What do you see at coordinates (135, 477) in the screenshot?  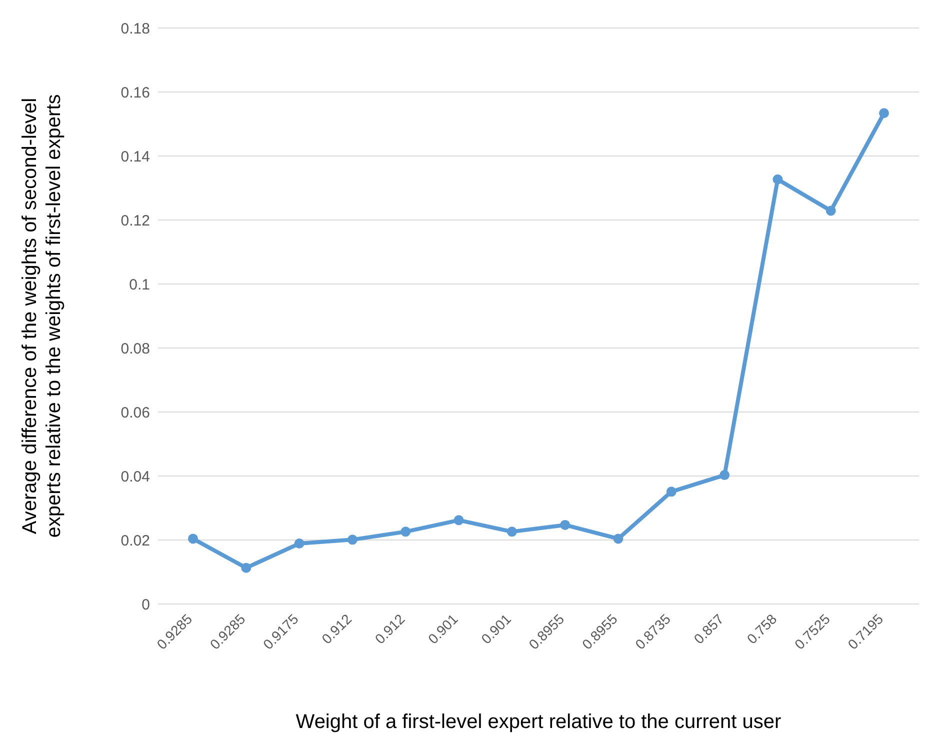 I see `y-tick-label: 0.04` at bounding box center [135, 477].